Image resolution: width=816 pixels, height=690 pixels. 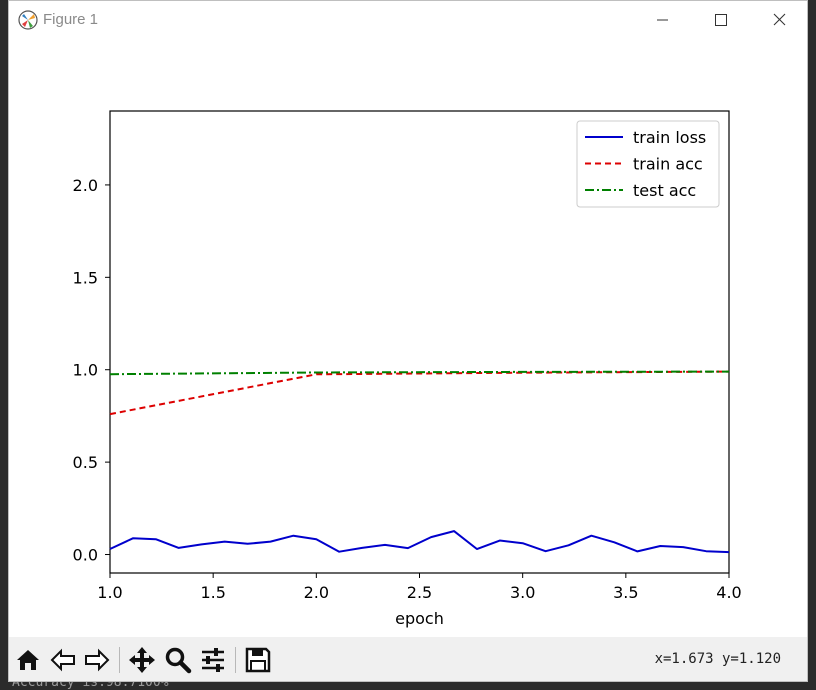 I want to click on home-icon, so click(x=28, y=660).